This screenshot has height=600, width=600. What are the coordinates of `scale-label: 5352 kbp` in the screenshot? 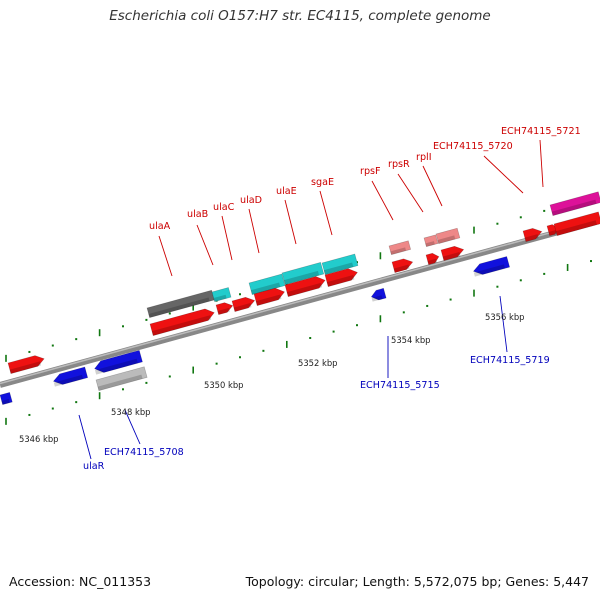 It's located at (317, 363).